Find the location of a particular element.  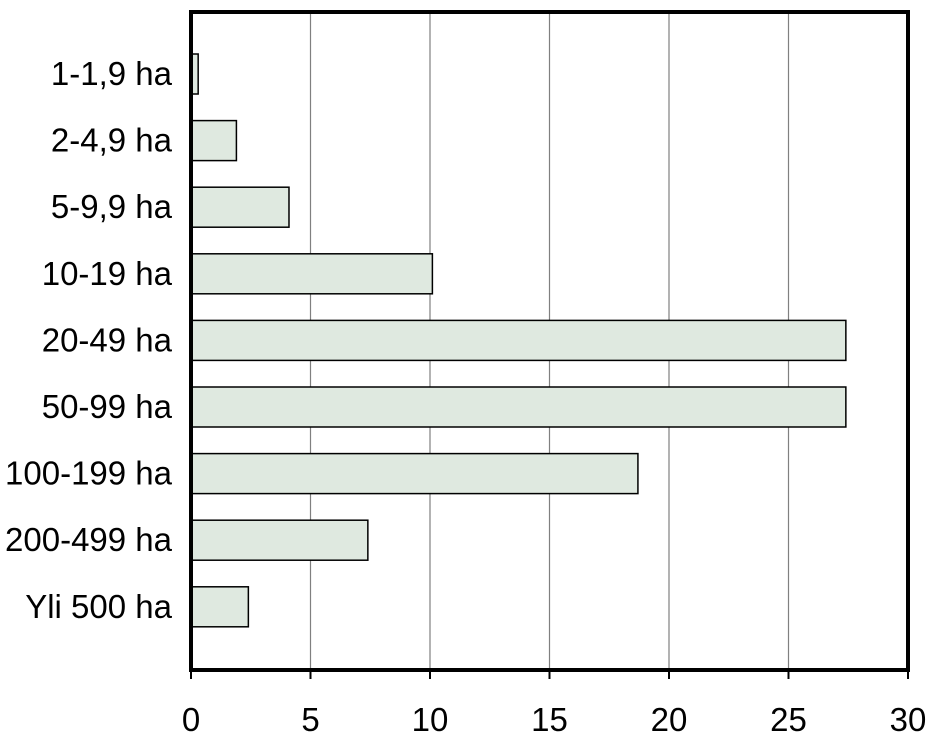

category-label: Yli 500 ha is located at coordinates (98, 606).